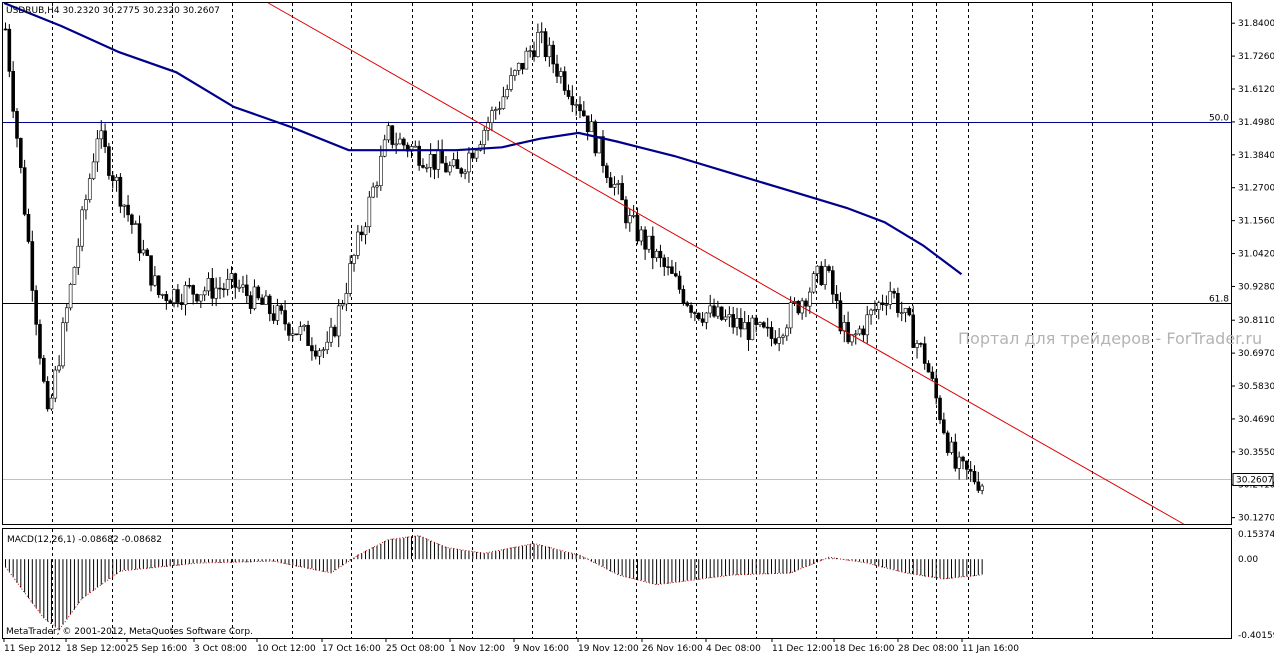 The width and height of the screenshot is (1274, 659). Describe the element at coordinates (286, 649) in the screenshot. I see `x-tick-label: 10 Oct 12:00` at that location.